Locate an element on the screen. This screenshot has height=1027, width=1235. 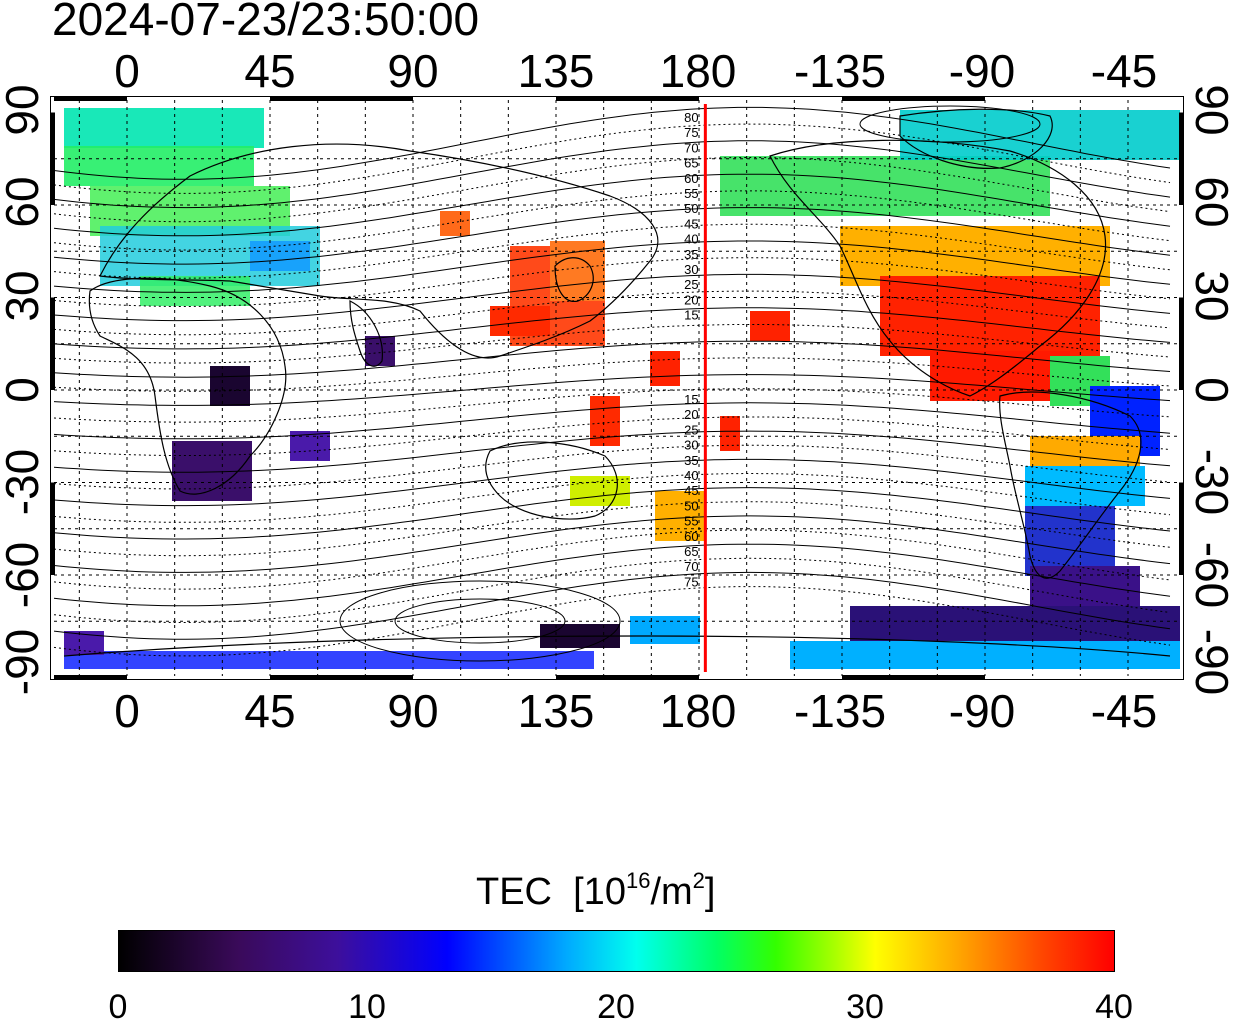
geomagnetic-latitude-label: 80 is located at coordinates (691, 117).